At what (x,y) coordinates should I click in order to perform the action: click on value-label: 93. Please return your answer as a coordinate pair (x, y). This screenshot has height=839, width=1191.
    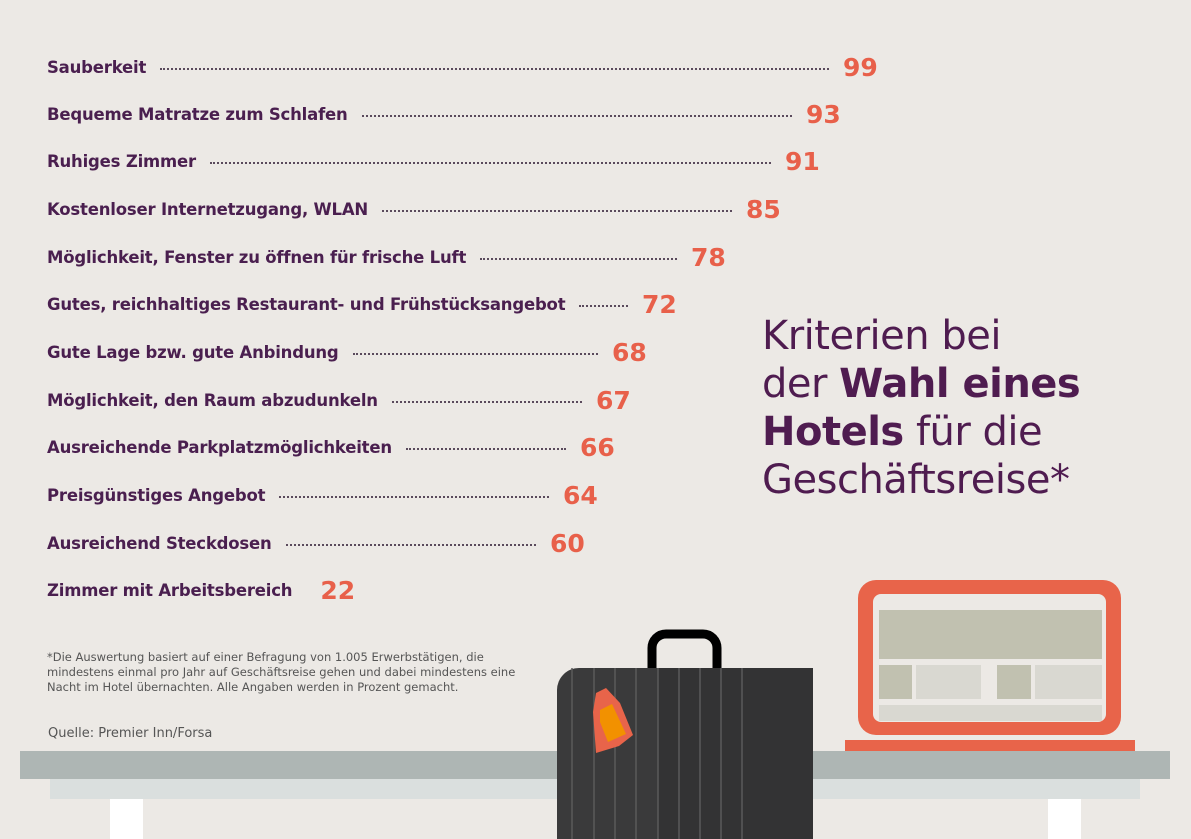
    Looking at the image, I should click on (823, 114).